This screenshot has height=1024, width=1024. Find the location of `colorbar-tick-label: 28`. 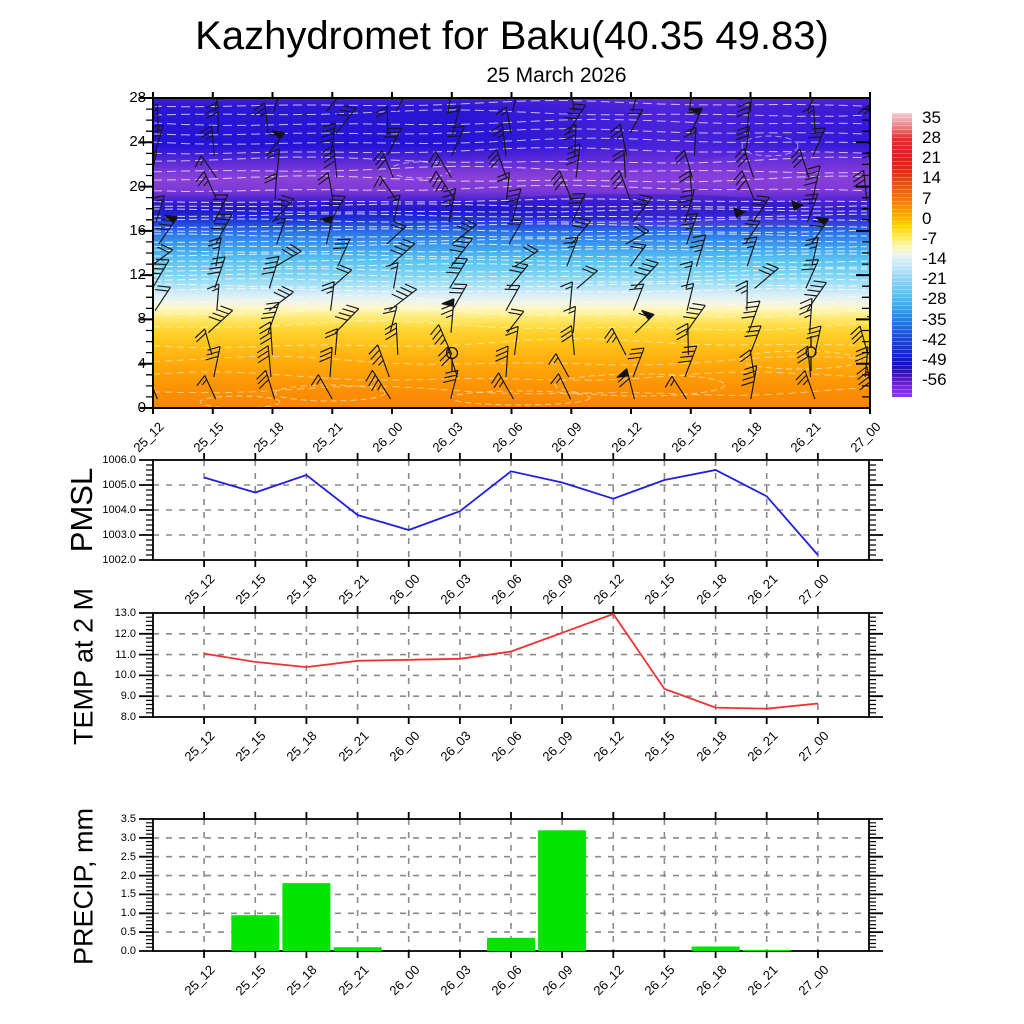

colorbar-tick-label: 28 is located at coordinates (931, 138).